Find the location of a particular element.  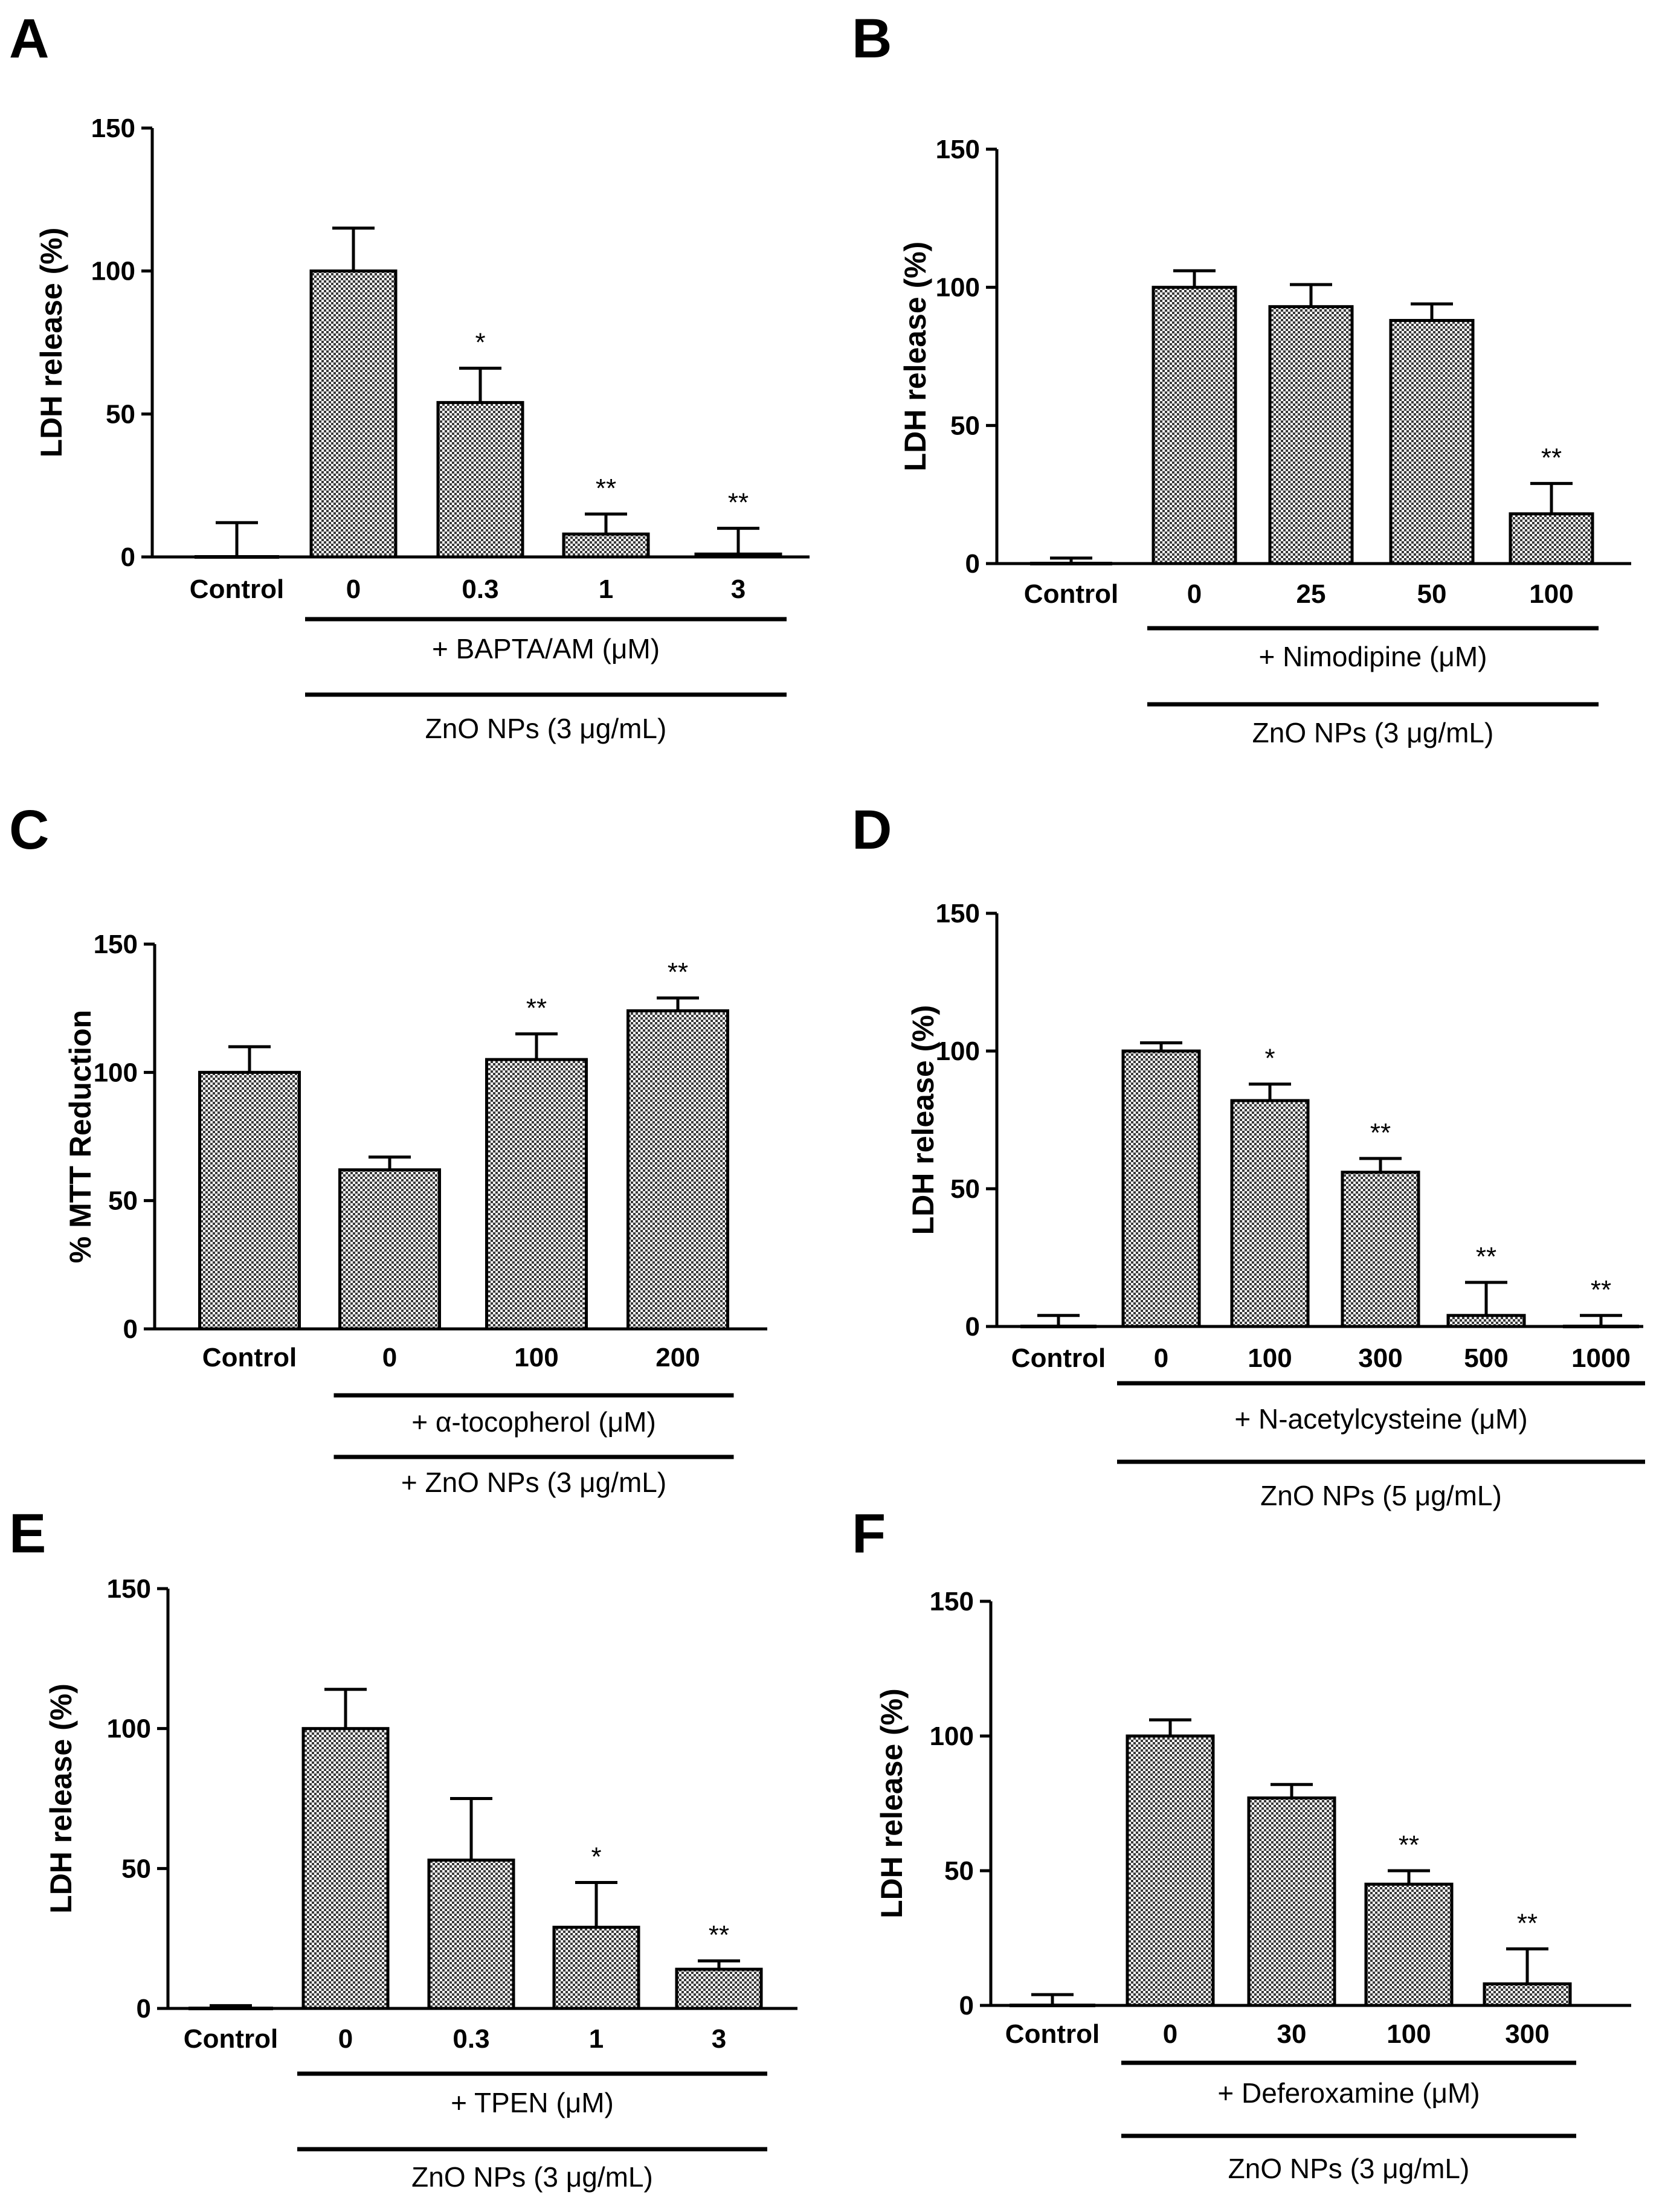

category-label: 50 is located at coordinates (1432, 594).